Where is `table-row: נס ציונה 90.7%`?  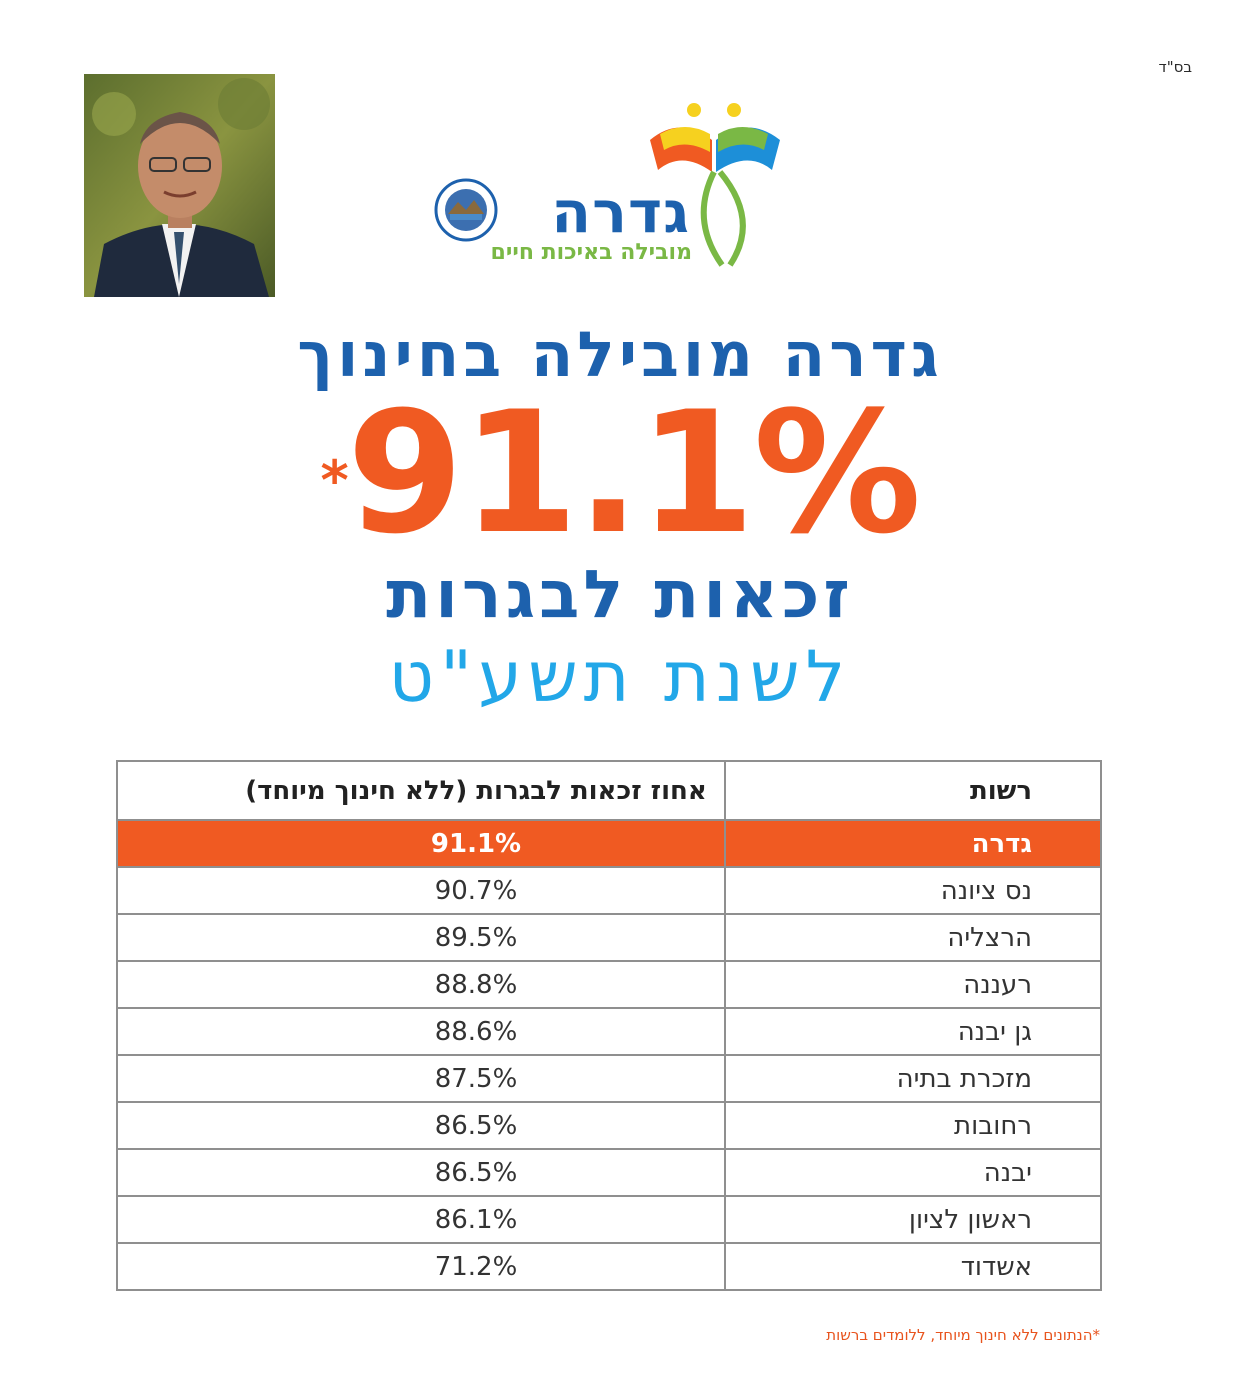 table-row: נס ציונה 90.7% is located at coordinates (609, 890).